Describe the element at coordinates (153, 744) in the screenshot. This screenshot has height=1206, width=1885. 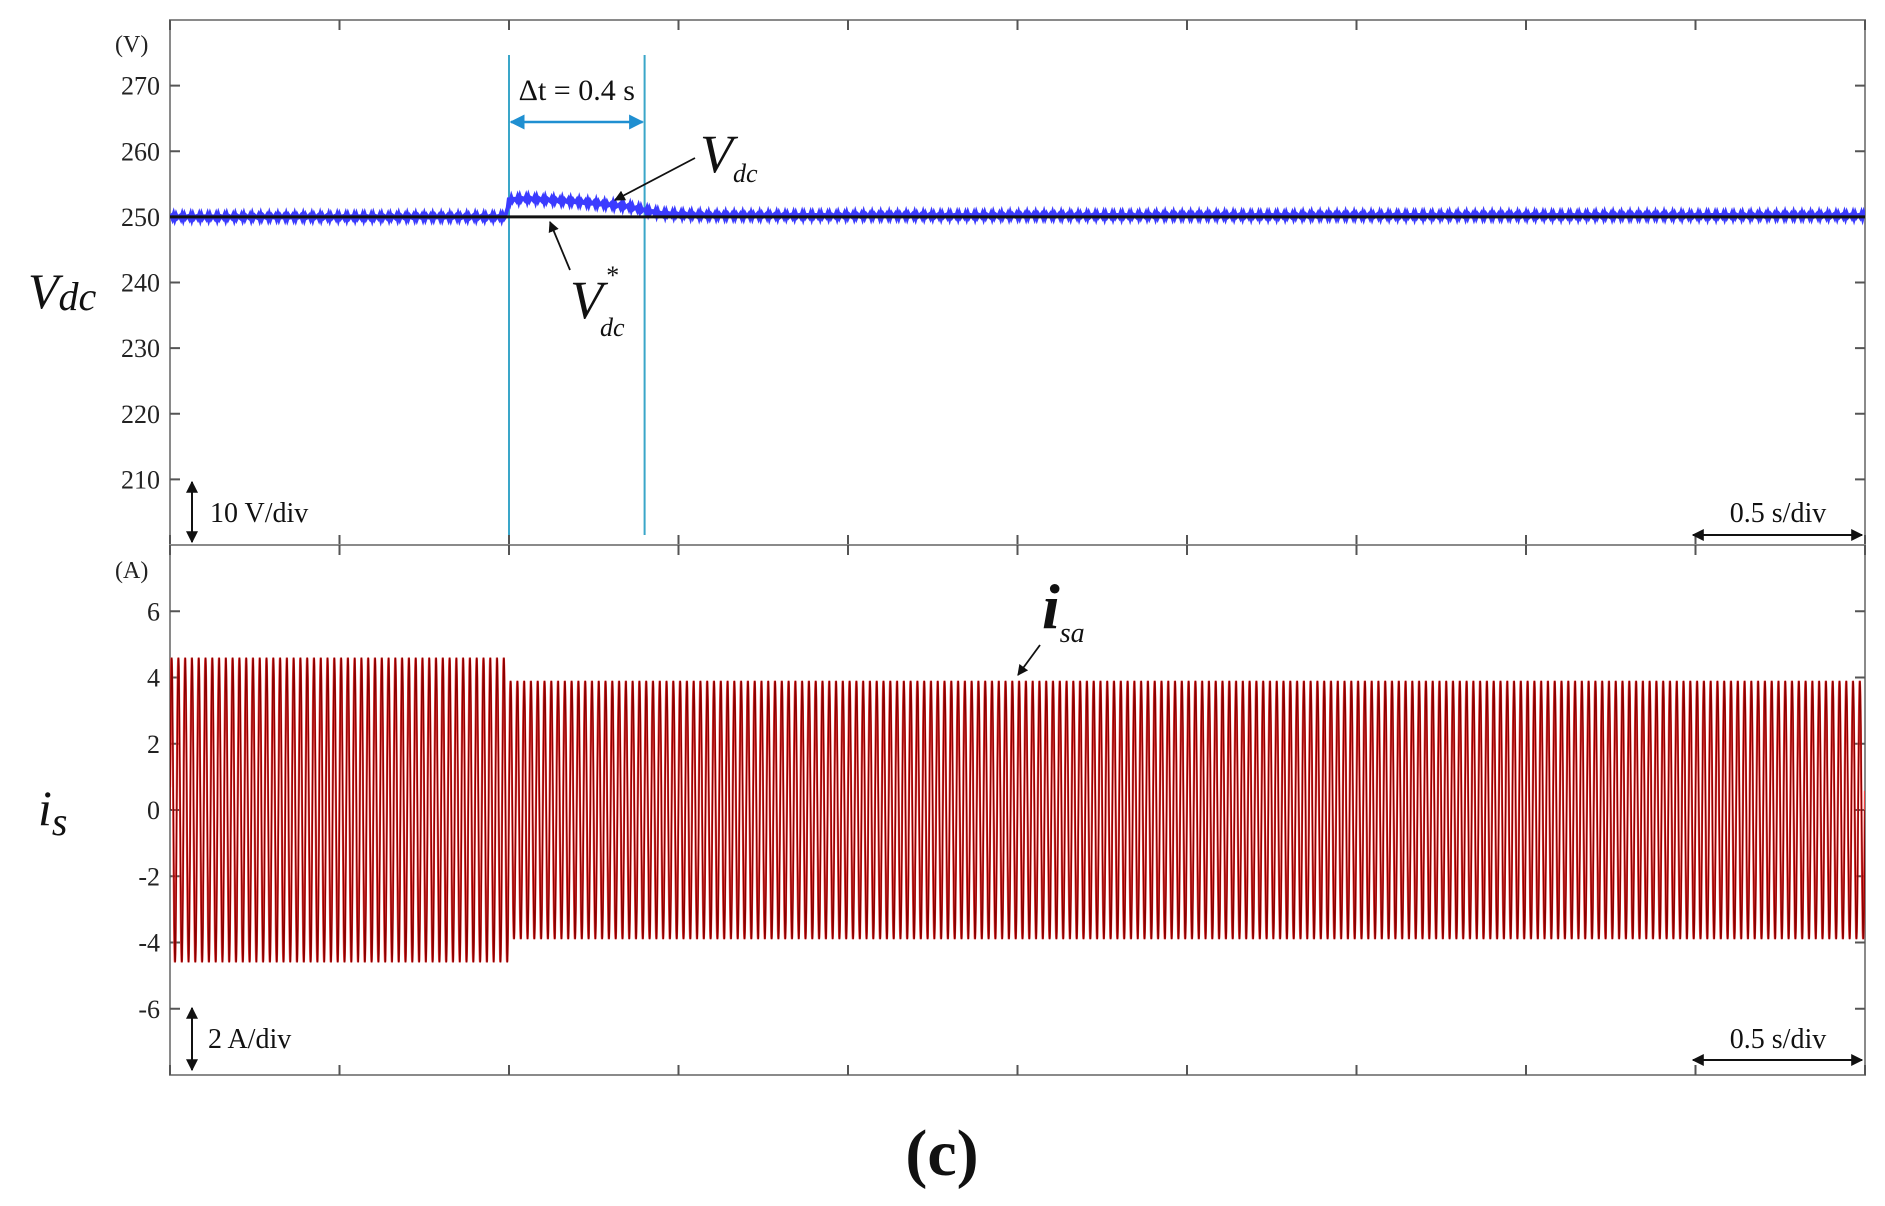
I see `current-ytick-label: 2` at that location.